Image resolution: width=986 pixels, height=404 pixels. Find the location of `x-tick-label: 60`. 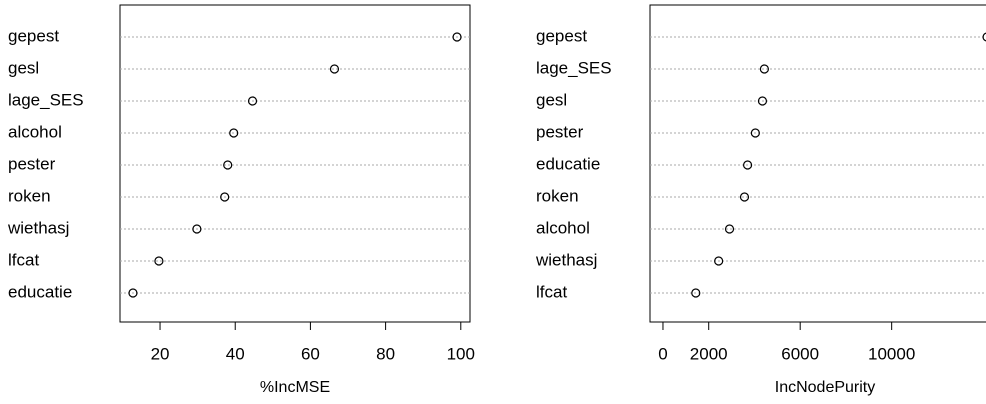

x-tick-label: 60 is located at coordinates (310, 353).